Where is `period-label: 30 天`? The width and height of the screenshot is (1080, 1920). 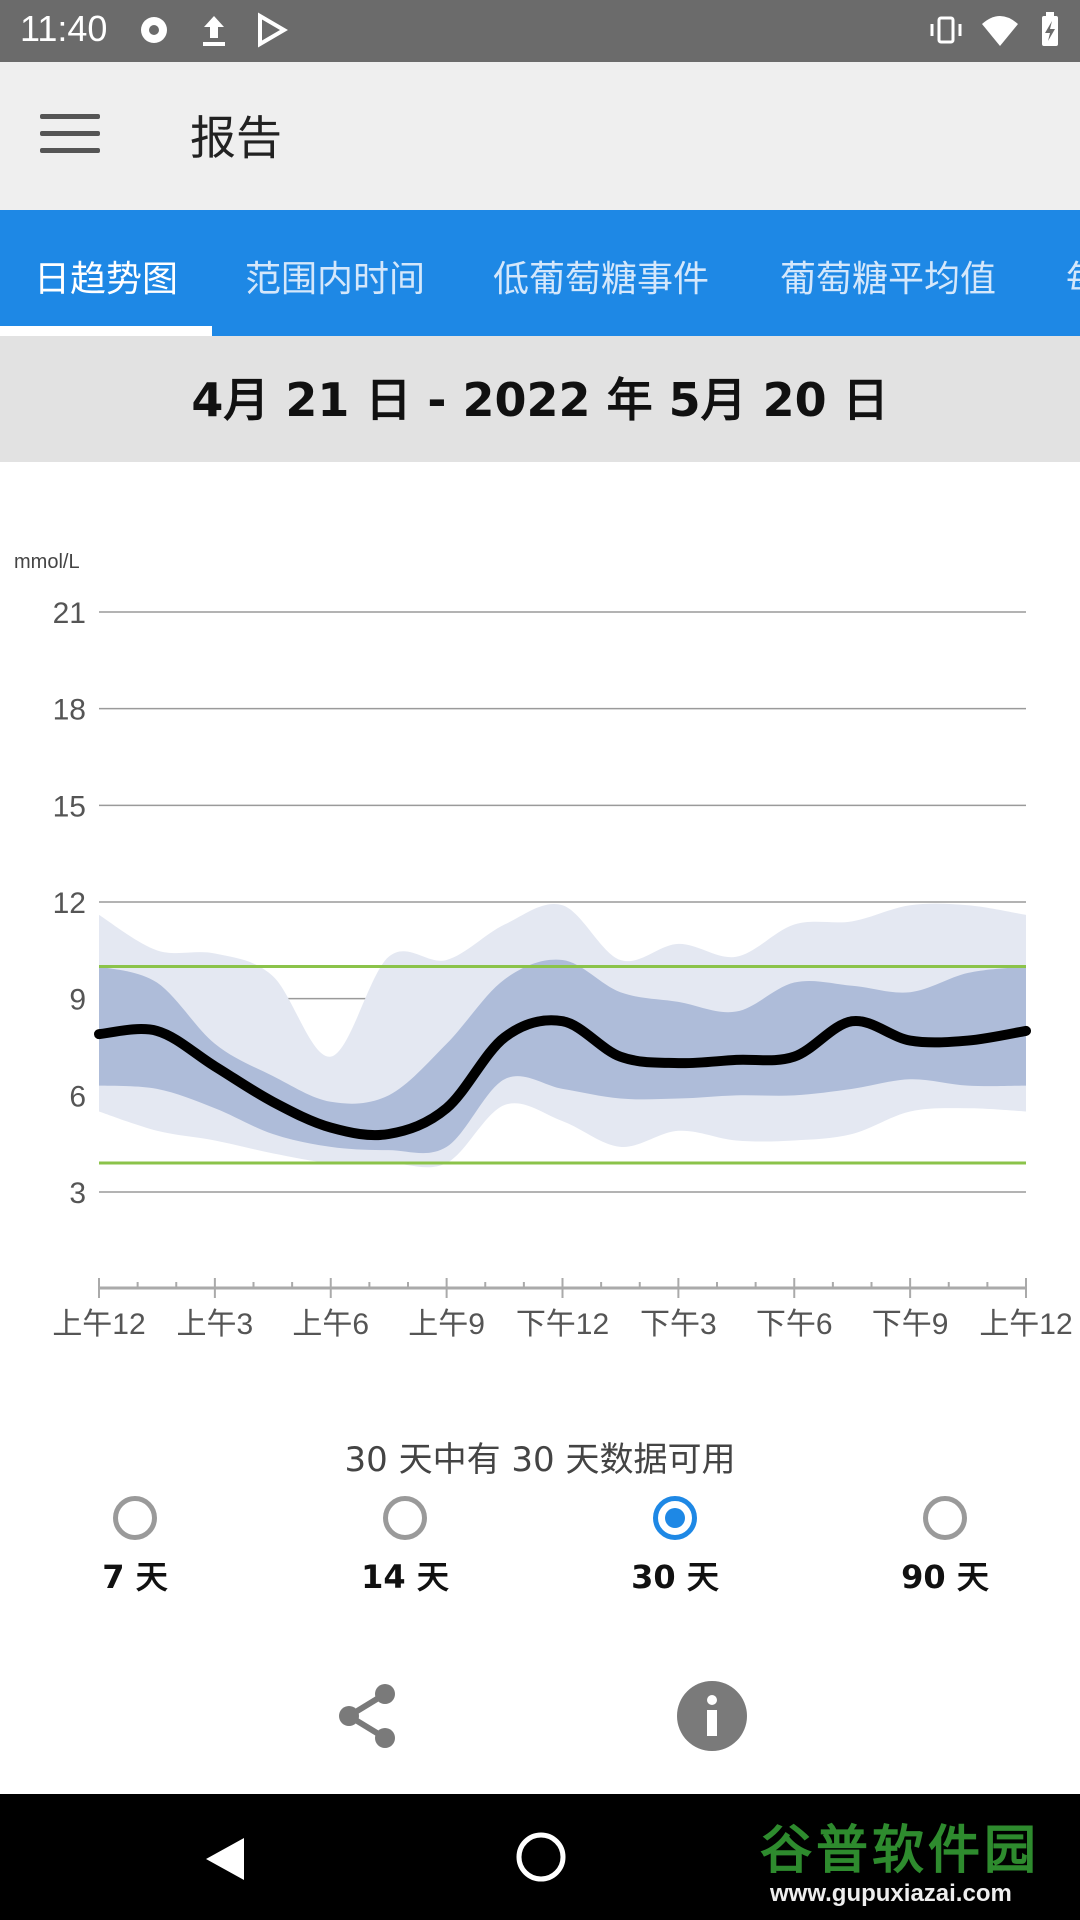 period-label: 30 天 is located at coordinates (675, 1577).